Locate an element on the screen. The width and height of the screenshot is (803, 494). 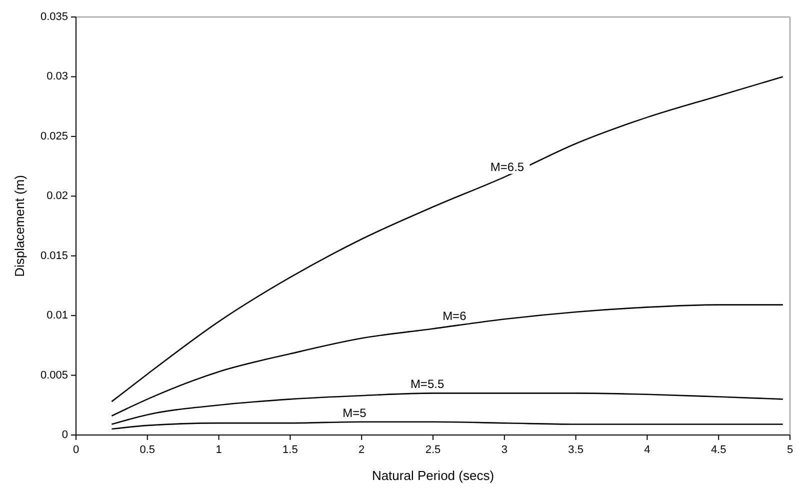
x-tick-label: 4 is located at coordinates (647, 450).